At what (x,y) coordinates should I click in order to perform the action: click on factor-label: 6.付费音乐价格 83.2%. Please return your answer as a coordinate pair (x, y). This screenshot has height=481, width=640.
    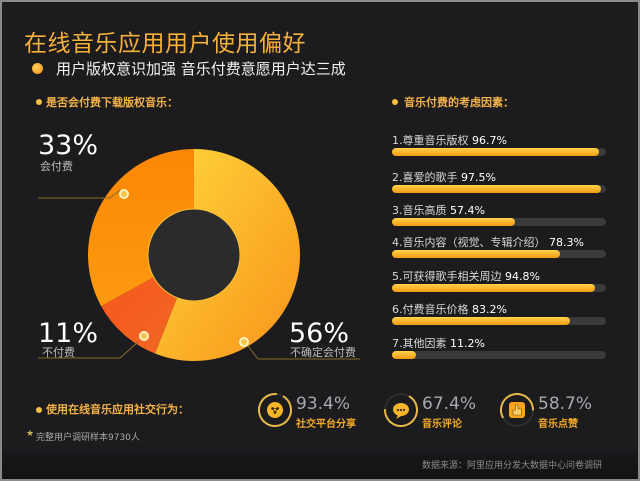
    Looking at the image, I should click on (449, 309).